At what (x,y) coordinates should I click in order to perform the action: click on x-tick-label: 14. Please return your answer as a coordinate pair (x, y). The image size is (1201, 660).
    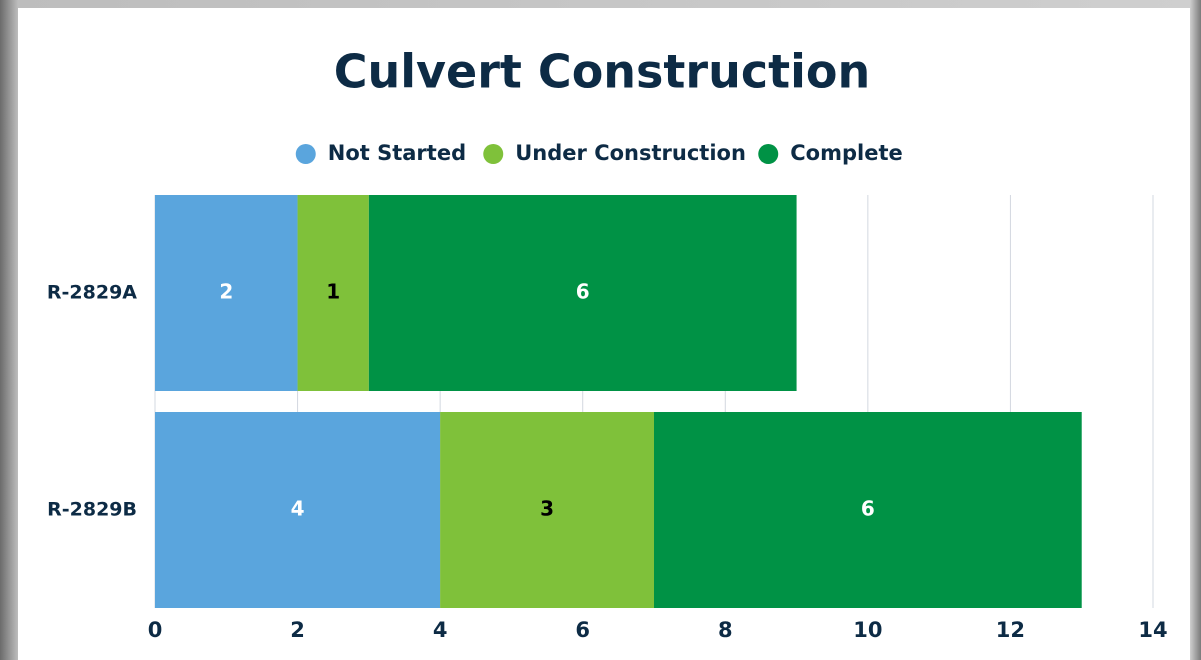
    Looking at the image, I should click on (1152, 630).